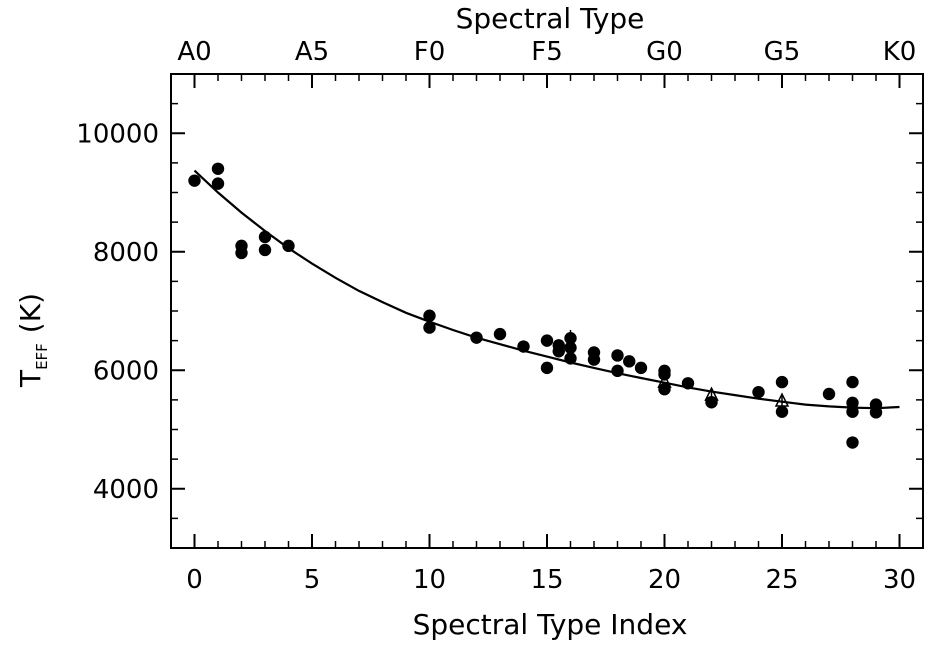 This screenshot has height=648, width=928. What do you see at coordinates (42, 356) in the screenshot?
I see `y-axis-title-sub: EFF` at bounding box center [42, 356].